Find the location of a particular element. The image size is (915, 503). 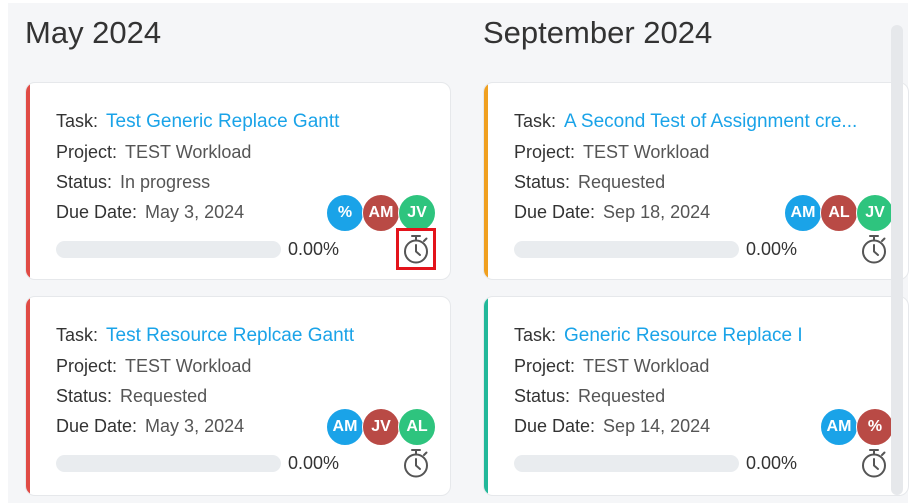

task-row: Task: Generic Resource Replace I is located at coordinates (658, 336).